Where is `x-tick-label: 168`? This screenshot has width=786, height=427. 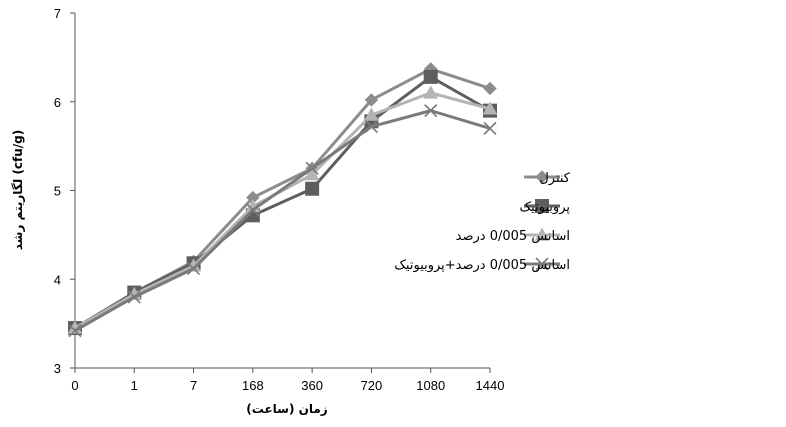
x-tick-label: 168 is located at coordinates (253, 385).